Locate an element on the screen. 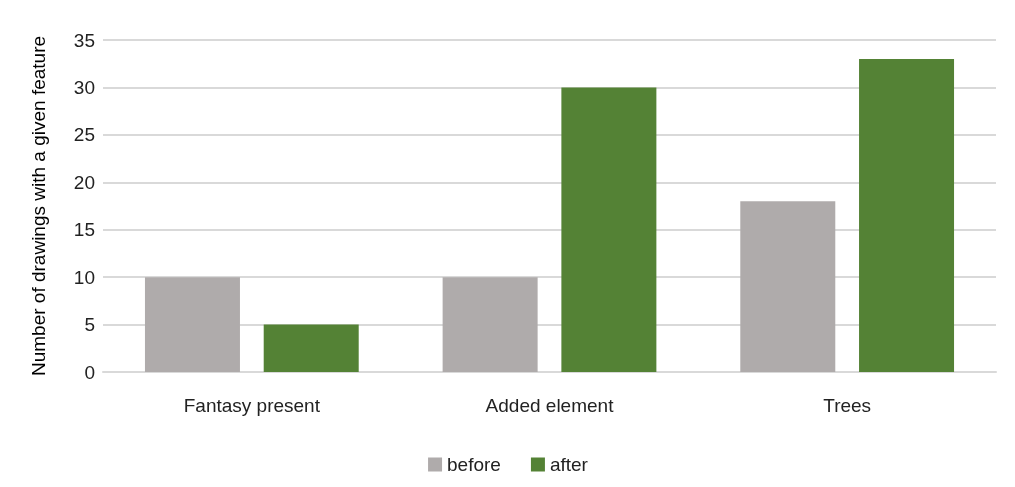 This screenshot has height=487, width=1015. y-tick-label: 30 is located at coordinates (84, 87).